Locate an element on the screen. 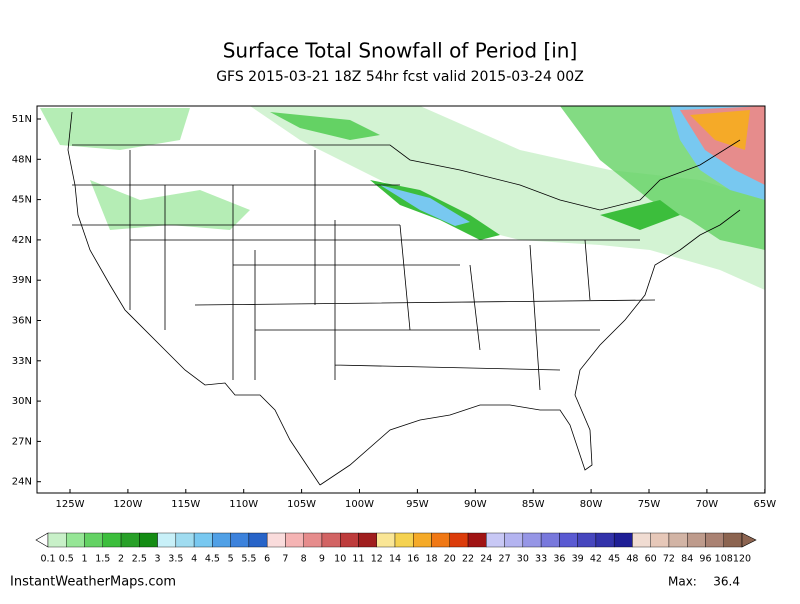 This screenshot has width=800, height=604. colorbar-label: 22 is located at coordinates (468, 559).